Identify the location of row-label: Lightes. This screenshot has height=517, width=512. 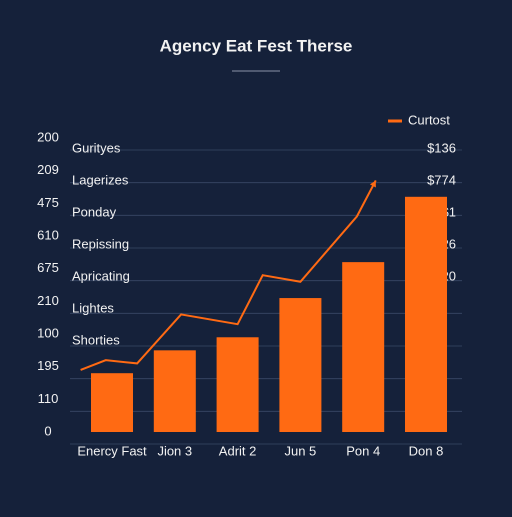
(93, 307).